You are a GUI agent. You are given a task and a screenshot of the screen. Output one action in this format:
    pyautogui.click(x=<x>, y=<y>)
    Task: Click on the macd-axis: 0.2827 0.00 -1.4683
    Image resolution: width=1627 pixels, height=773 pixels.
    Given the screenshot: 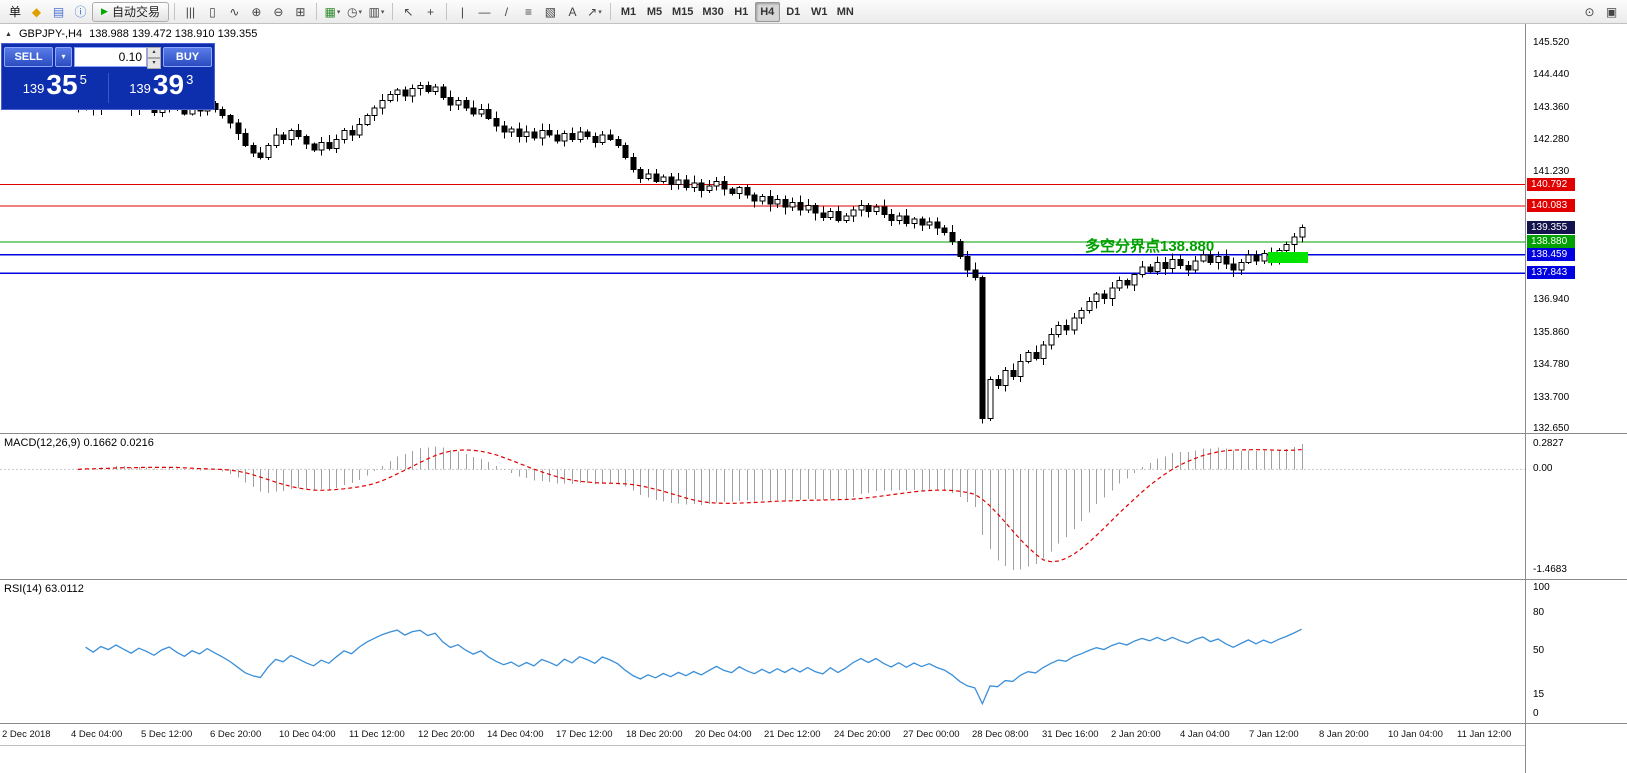 What is the action you would take?
    pyautogui.click(x=1576, y=507)
    